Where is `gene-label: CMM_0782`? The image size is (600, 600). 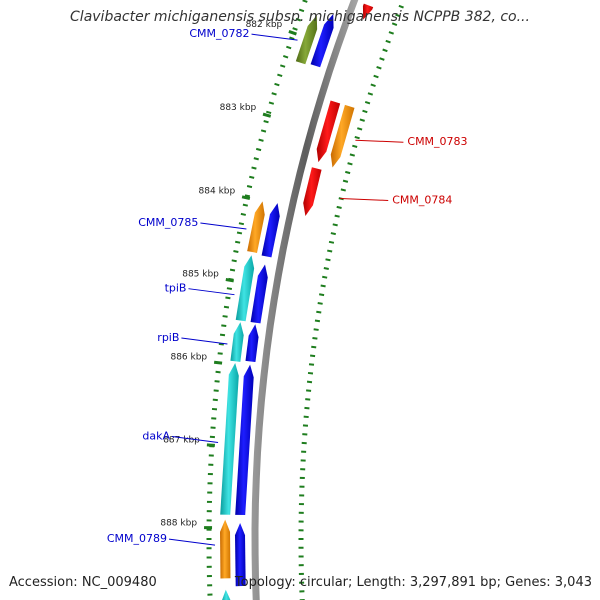
gene-label: CMM_0782 is located at coordinates (219, 33).